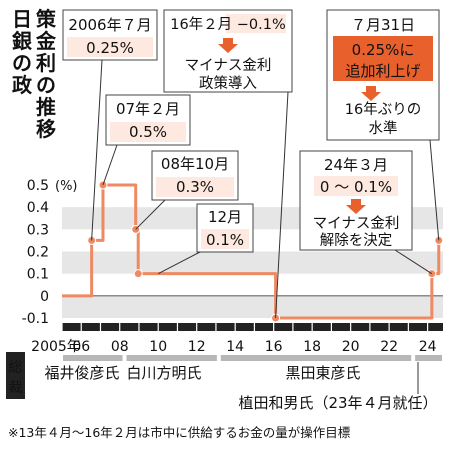 The width and height of the screenshot is (450, 450). I want to click on data-point, so click(138, 274).